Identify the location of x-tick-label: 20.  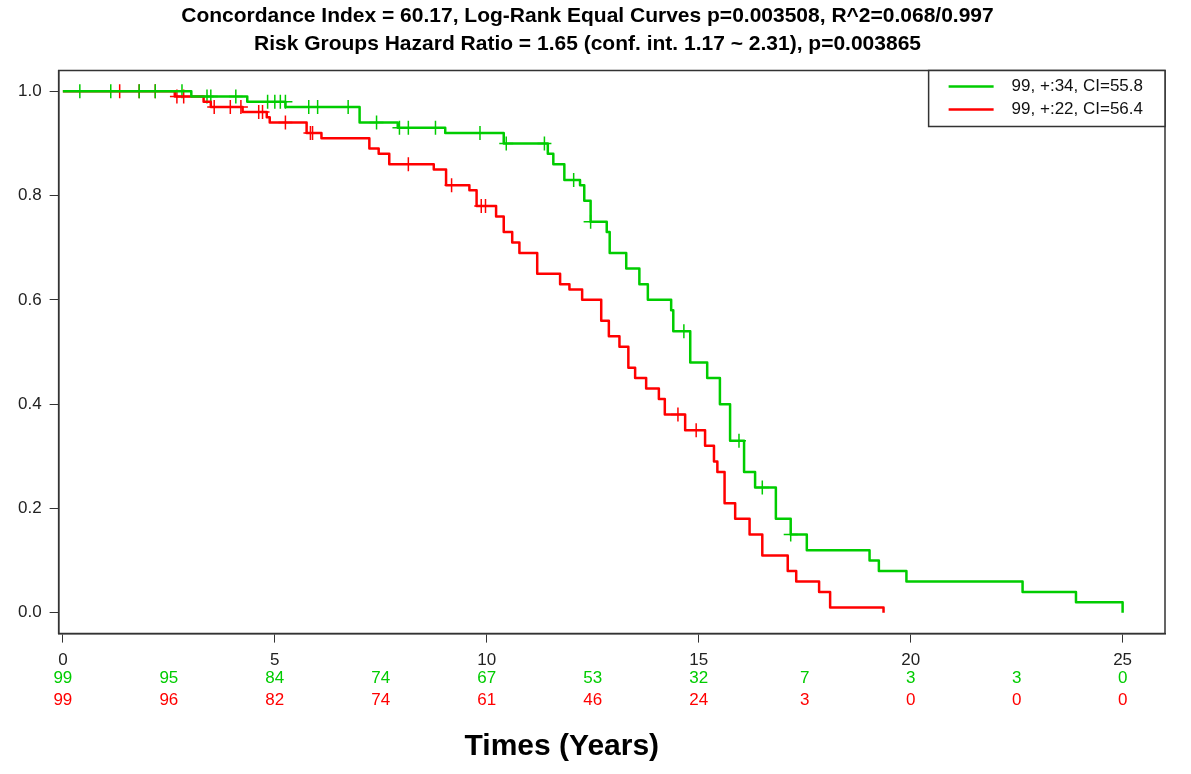
(911, 660).